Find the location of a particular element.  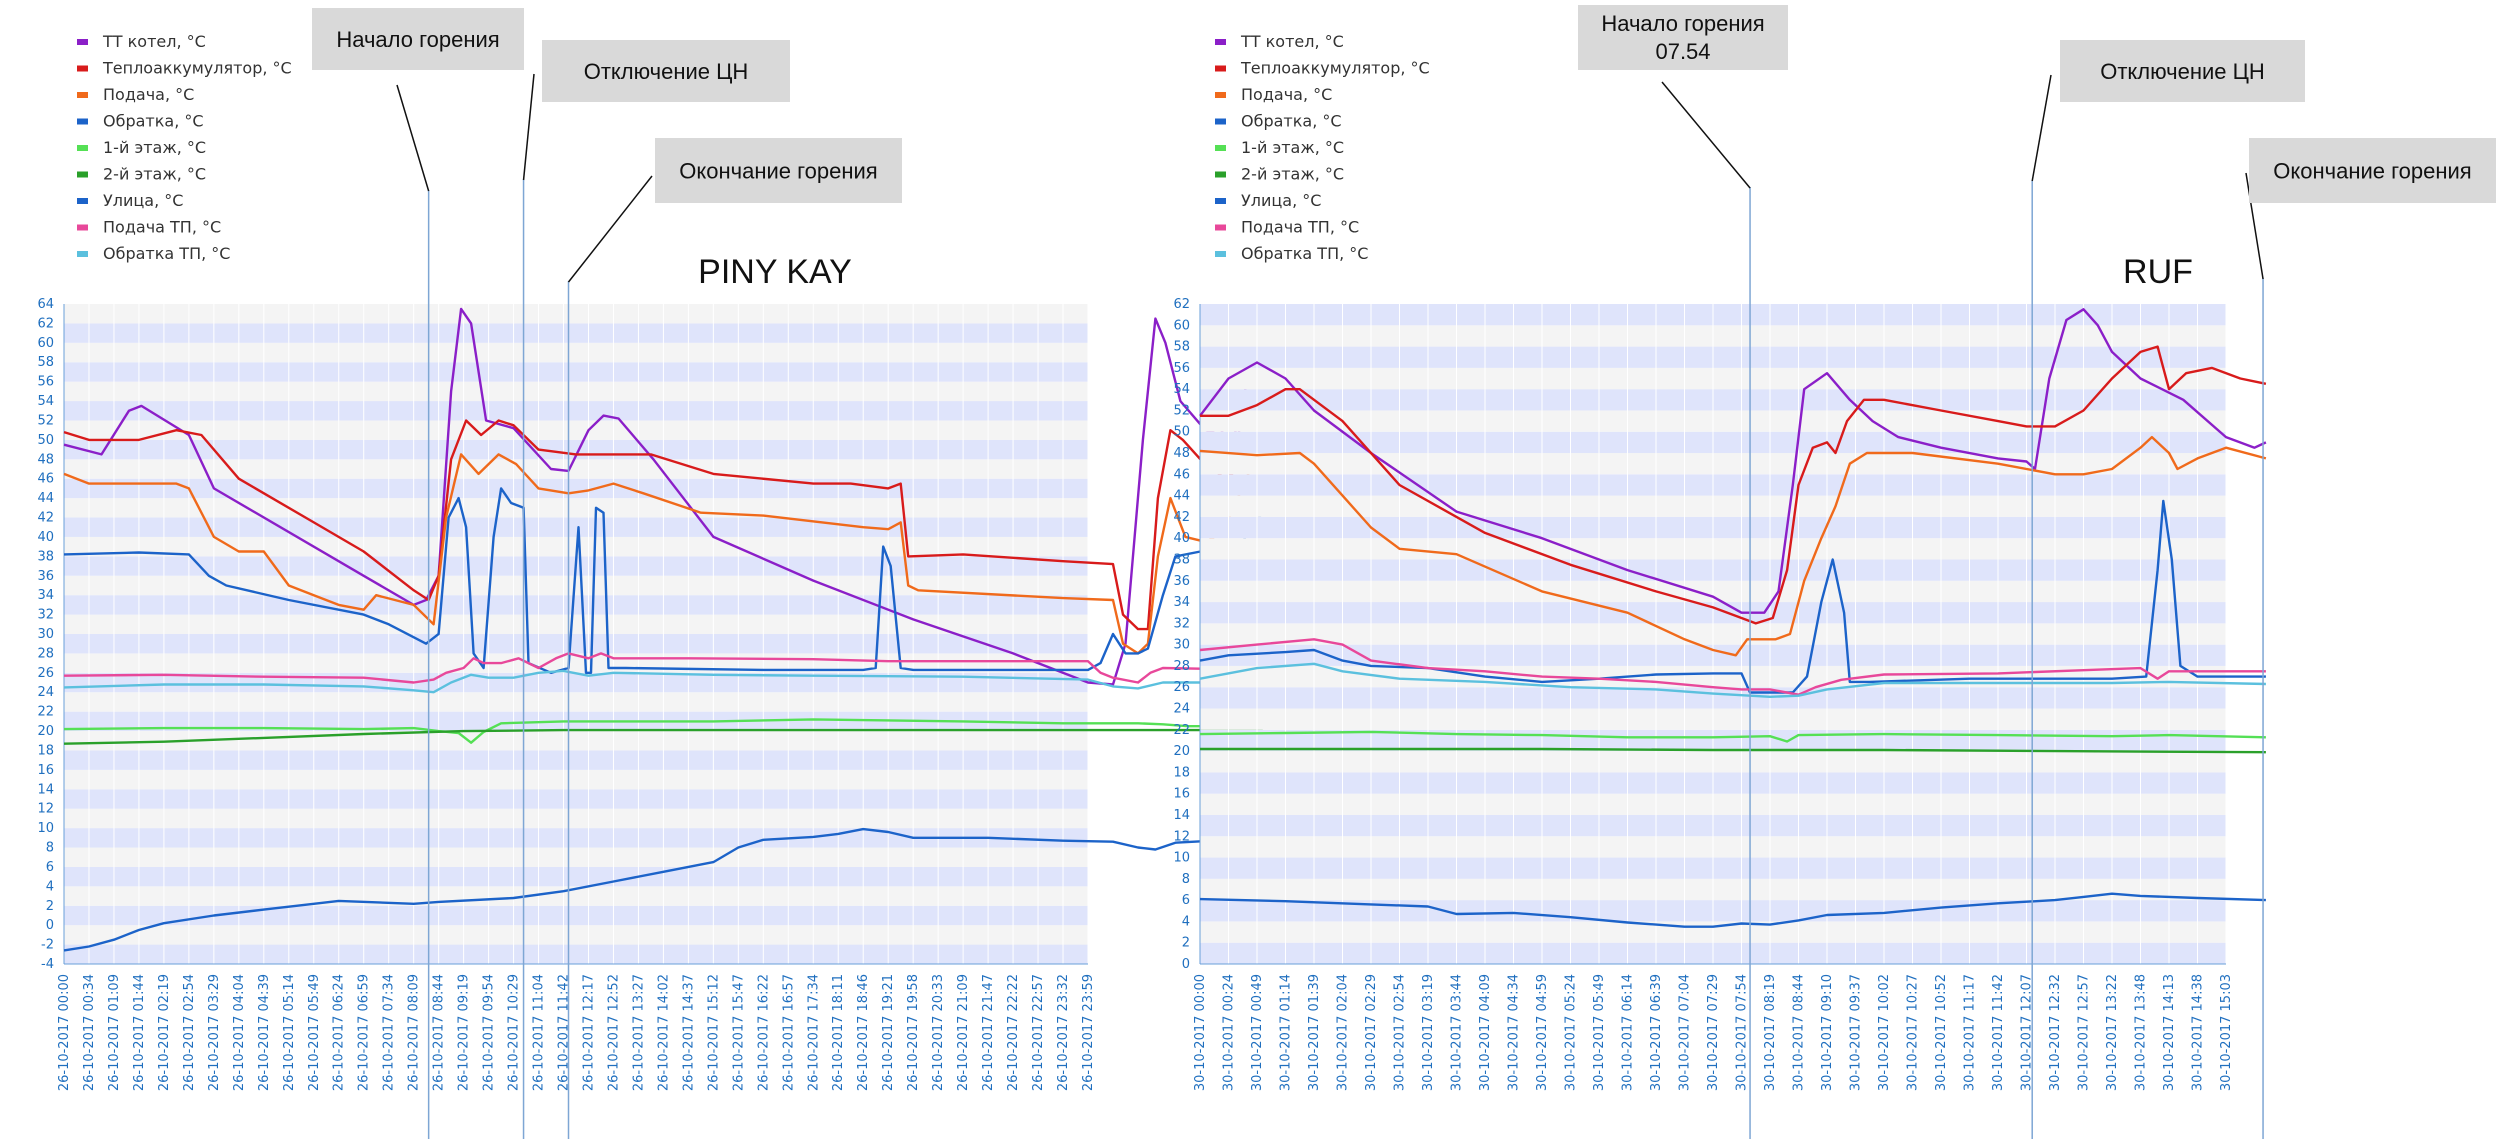

ruf-y-tick-label: 26 is located at coordinates (1181, 687).